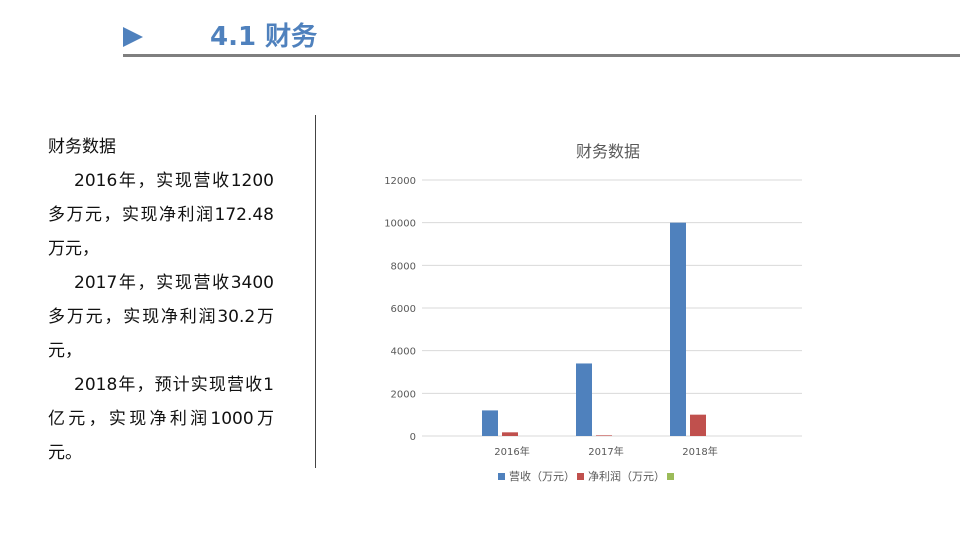  I want to click on slide-title: 4.1 财务, so click(264, 37).